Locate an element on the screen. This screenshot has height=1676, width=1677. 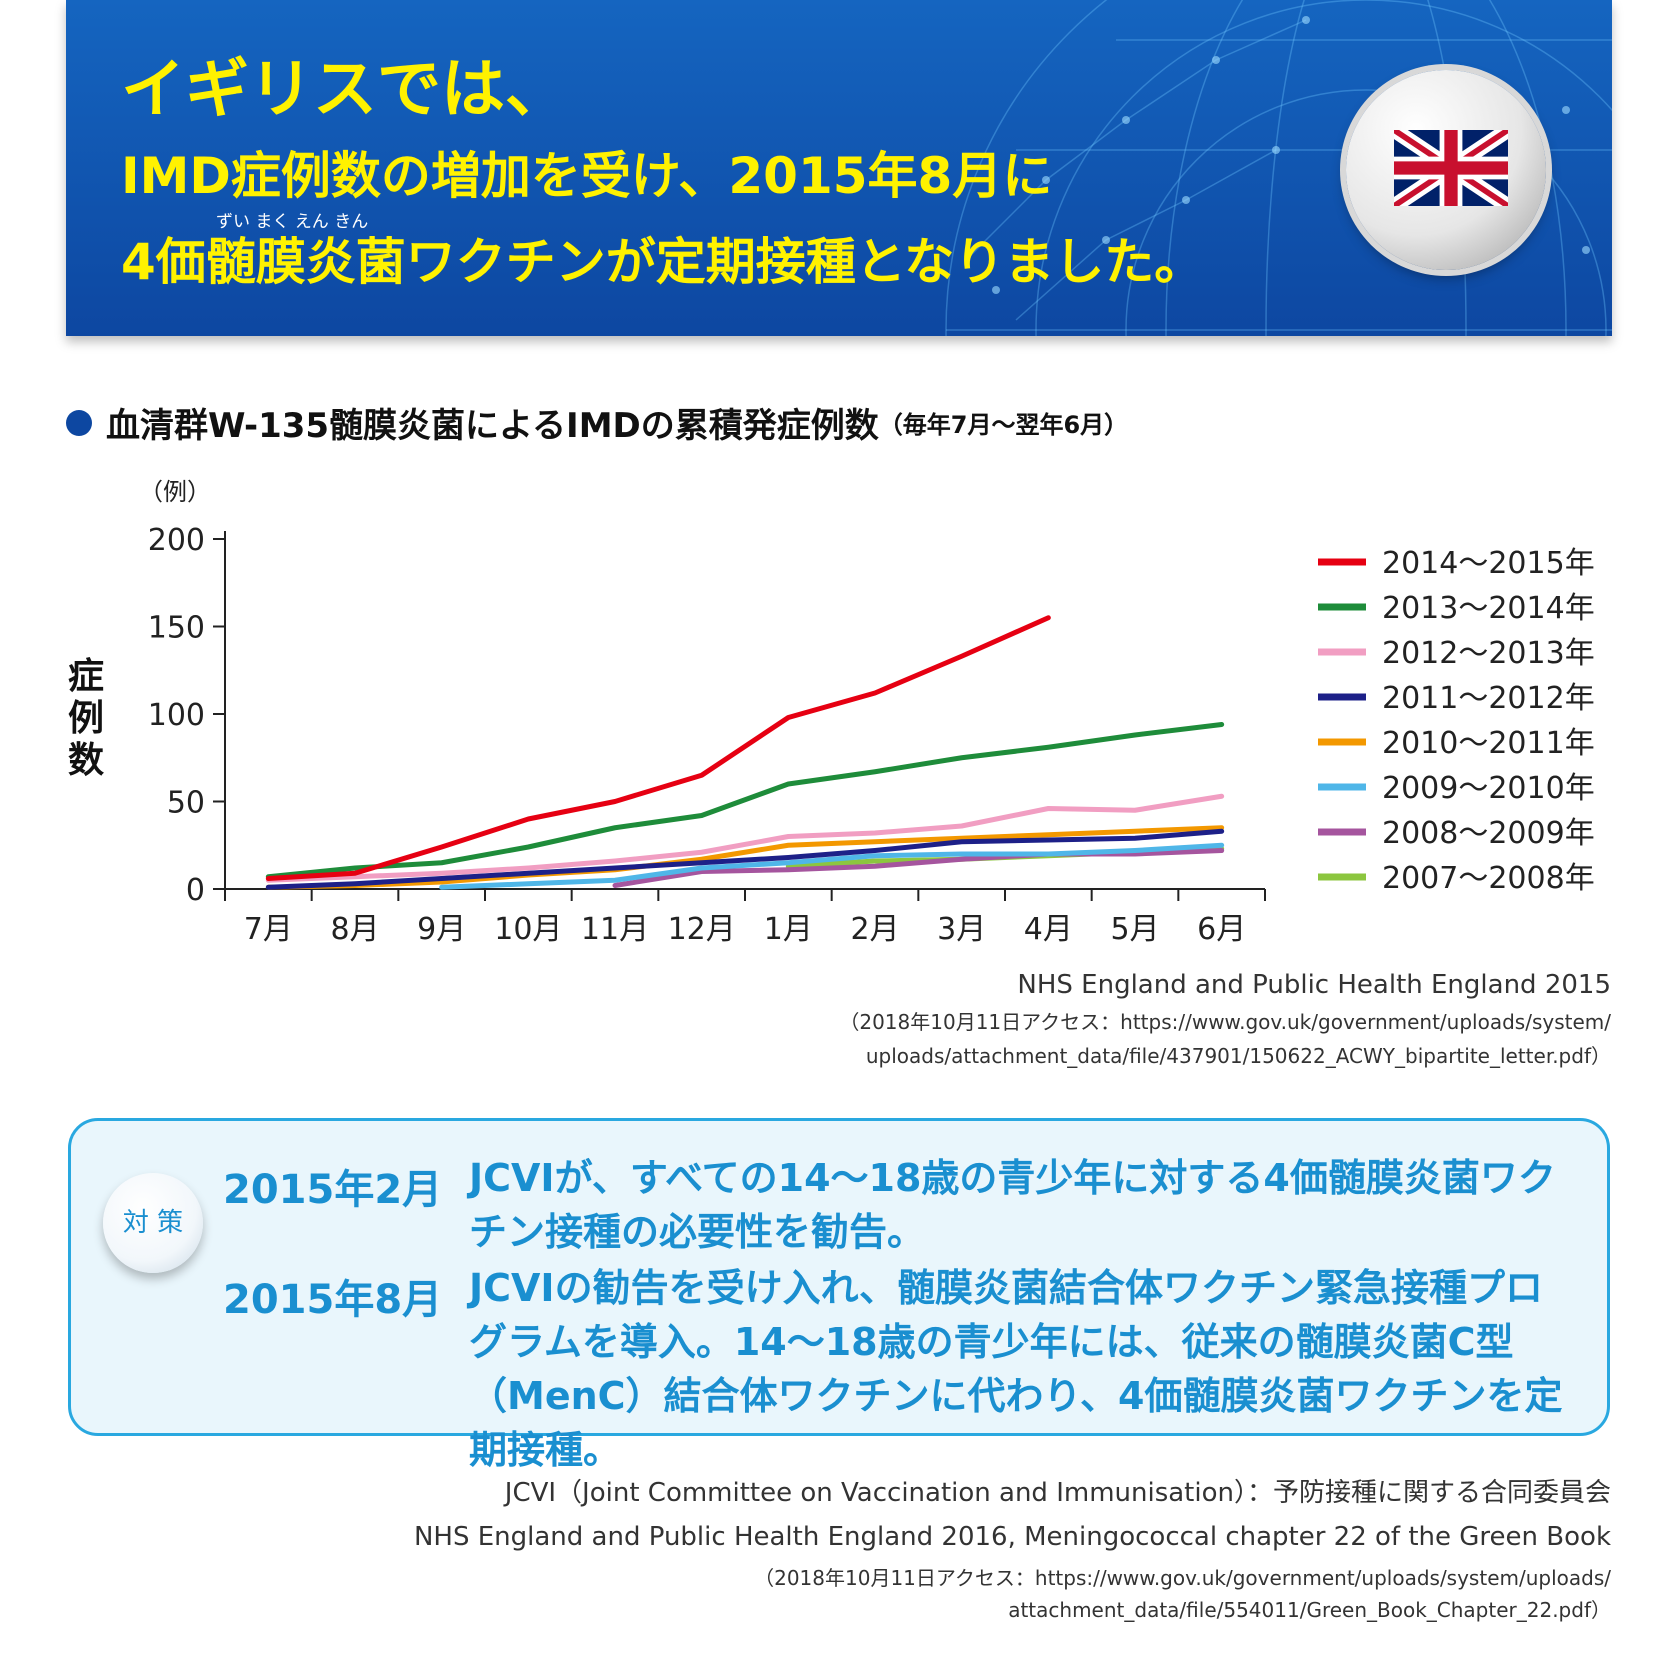
legend-label: 2012～2013年 is located at coordinates (1488, 653).